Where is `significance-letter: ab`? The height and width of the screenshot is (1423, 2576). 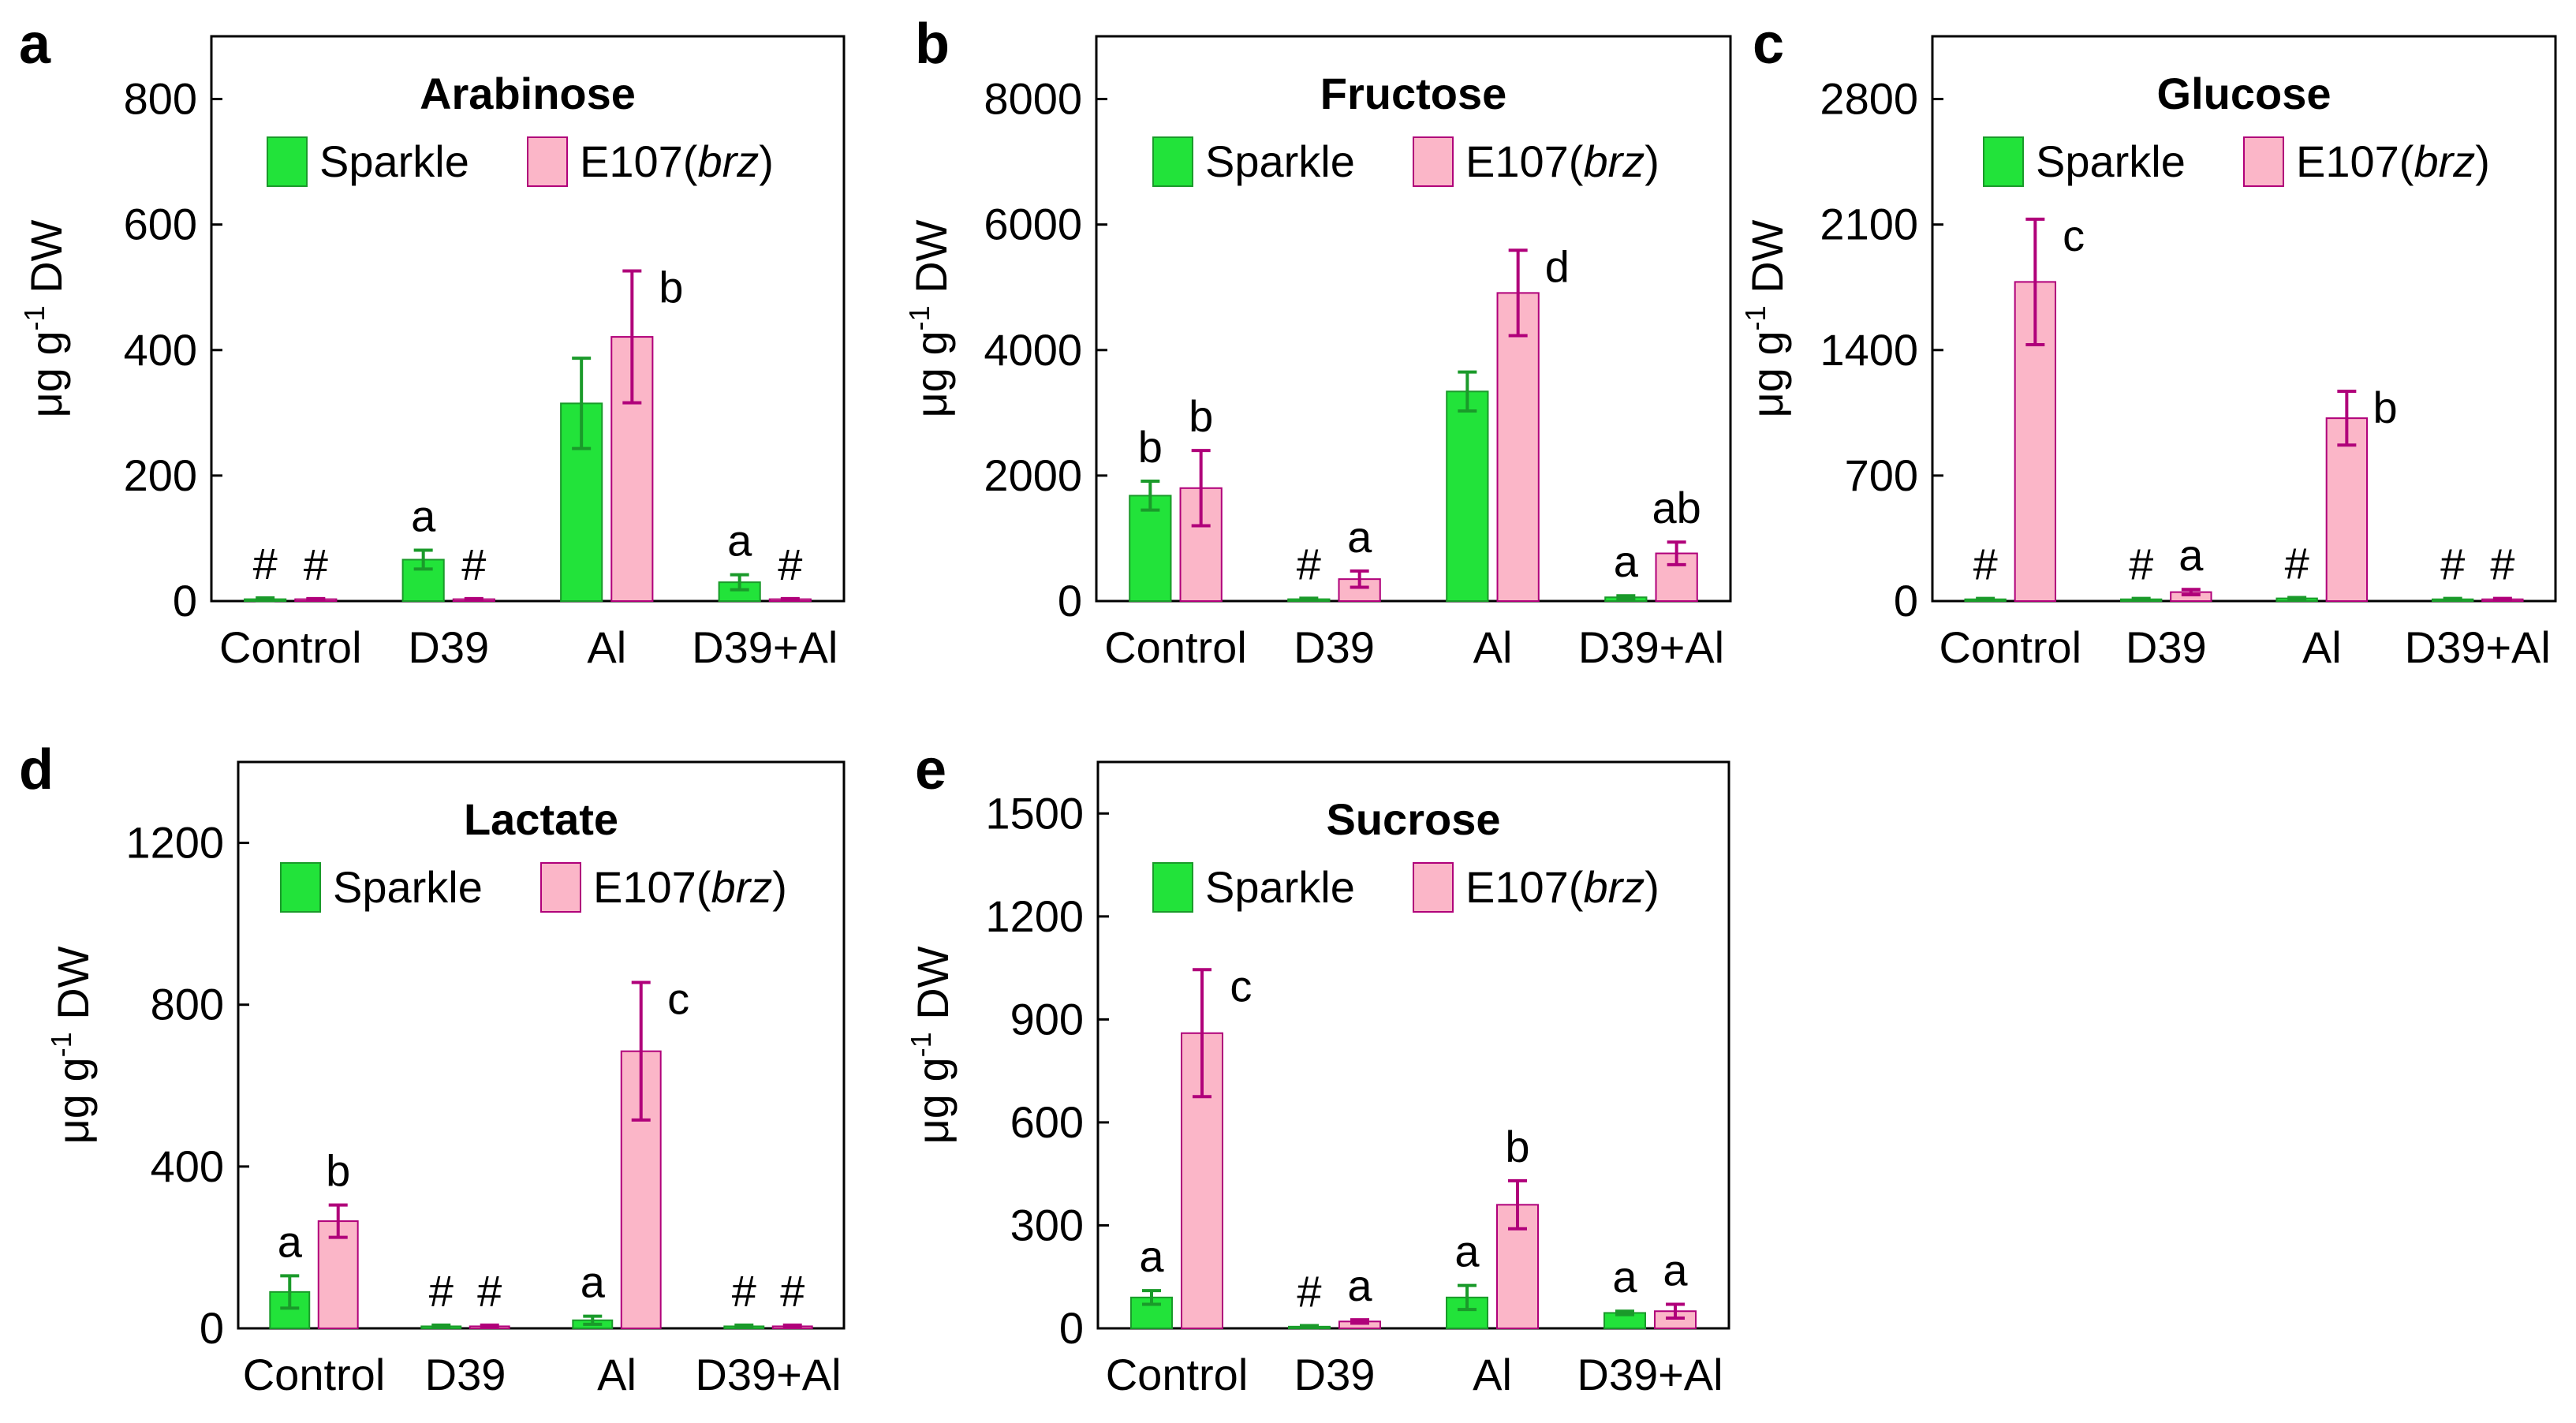
significance-letter: ab is located at coordinates (1676, 508).